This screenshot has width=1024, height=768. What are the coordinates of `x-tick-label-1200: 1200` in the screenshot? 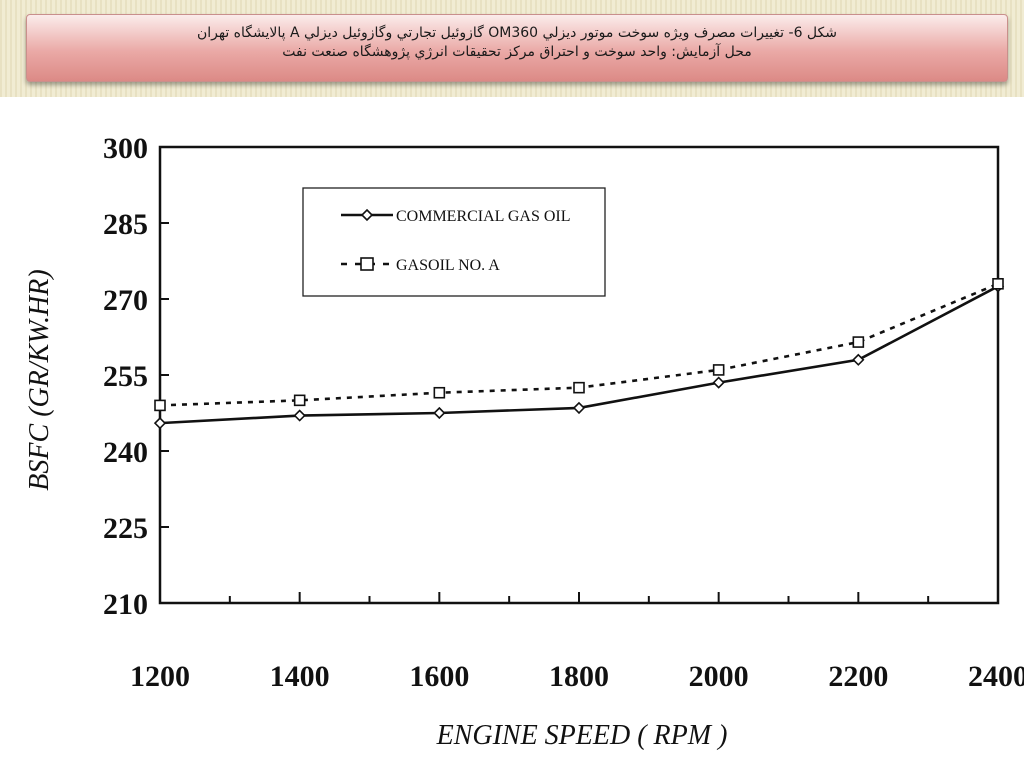 It's located at (160, 676).